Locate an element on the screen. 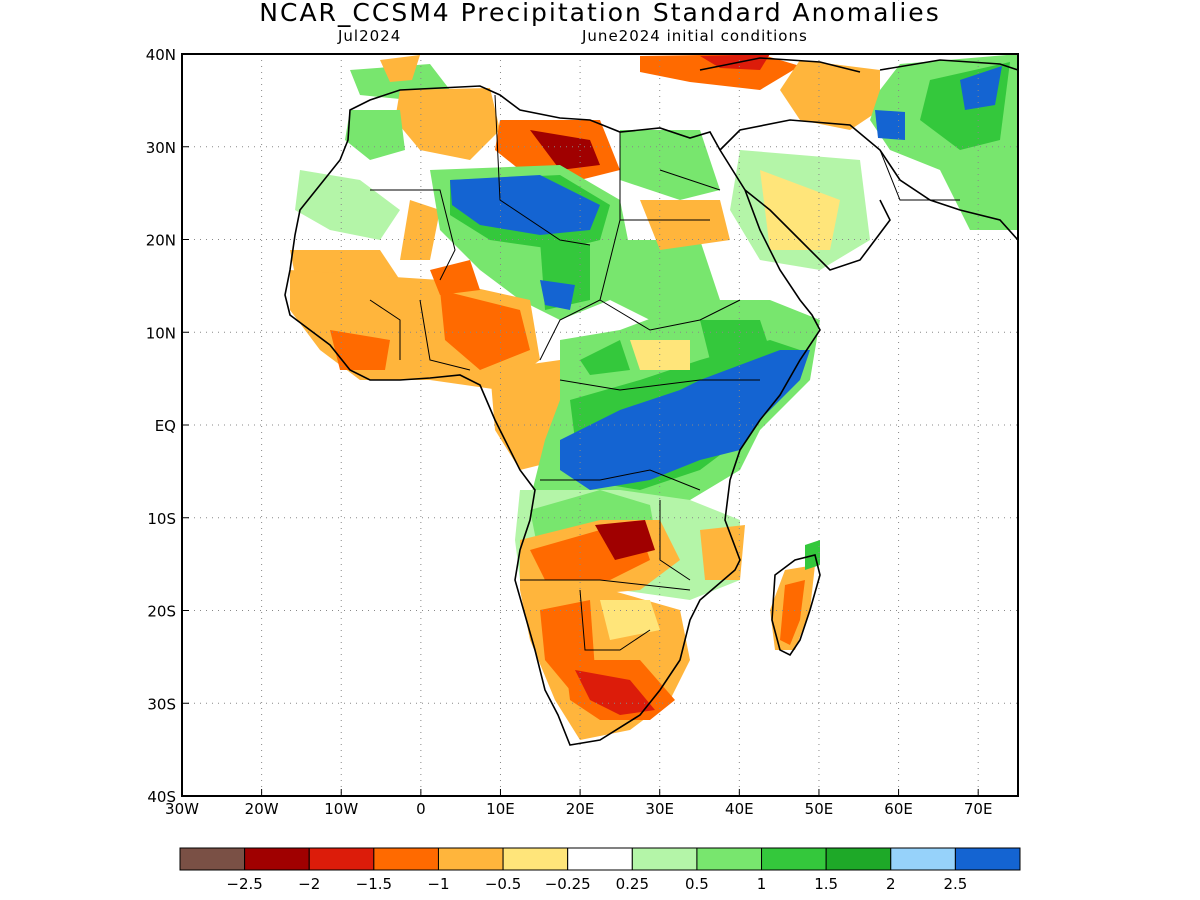  subtitle-month: Jul2024 is located at coordinates (370, 36).